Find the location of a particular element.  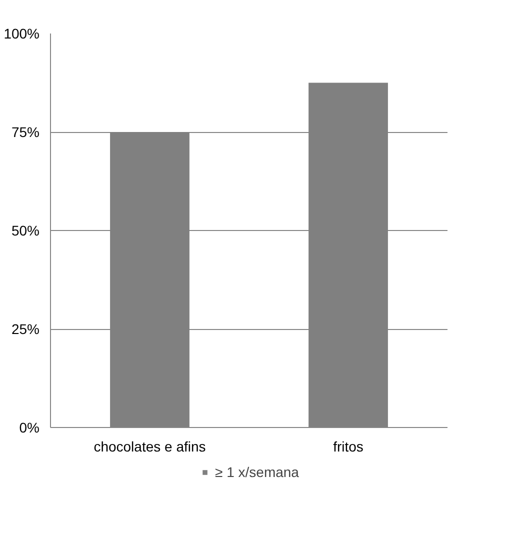

legend-label: ≥ 1 x/semana is located at coordinates (257, 472).